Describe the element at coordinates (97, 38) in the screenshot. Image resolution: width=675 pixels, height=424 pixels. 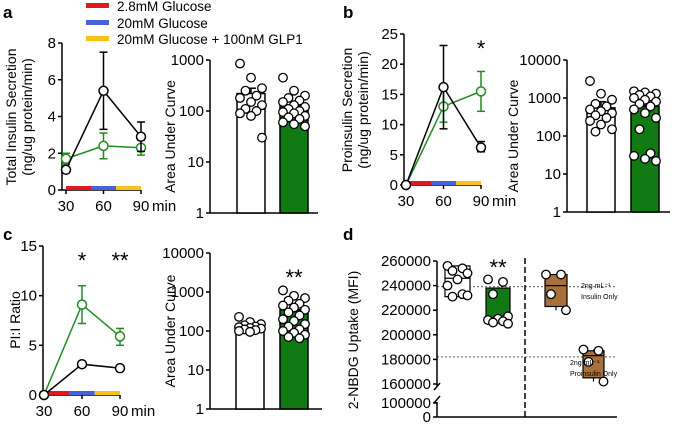
I see `legend-swatch-yellow` at that location.